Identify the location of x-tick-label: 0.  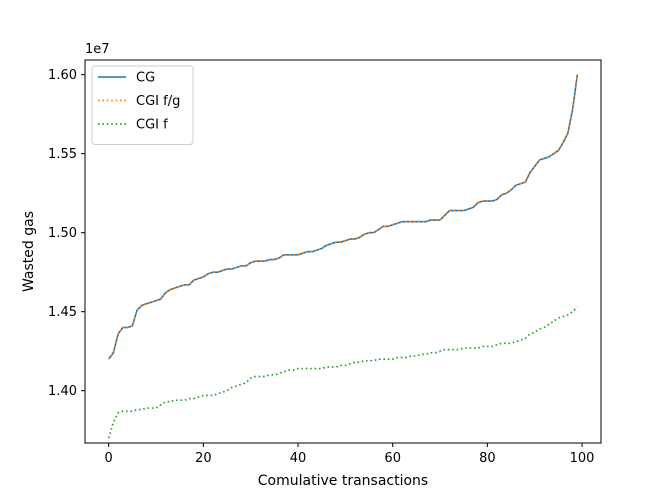
(109, 458).